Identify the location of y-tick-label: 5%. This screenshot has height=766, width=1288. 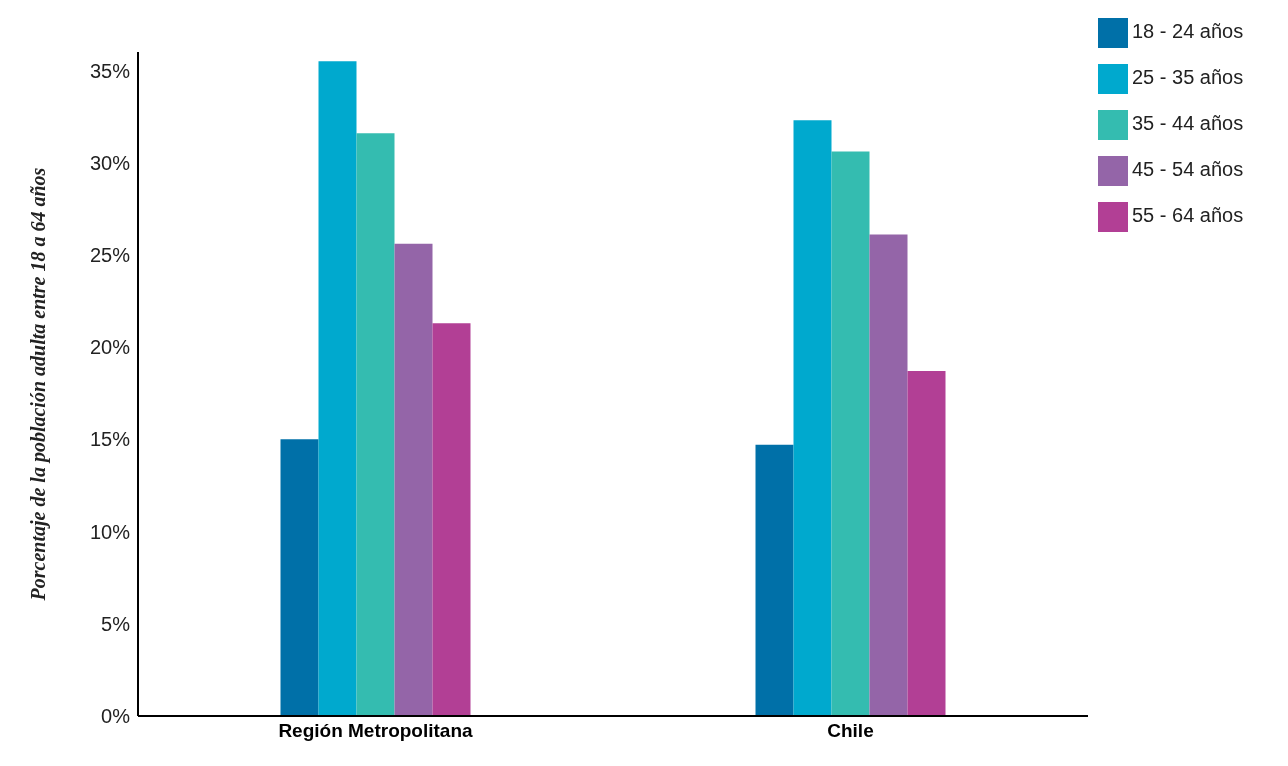
(116, 623).